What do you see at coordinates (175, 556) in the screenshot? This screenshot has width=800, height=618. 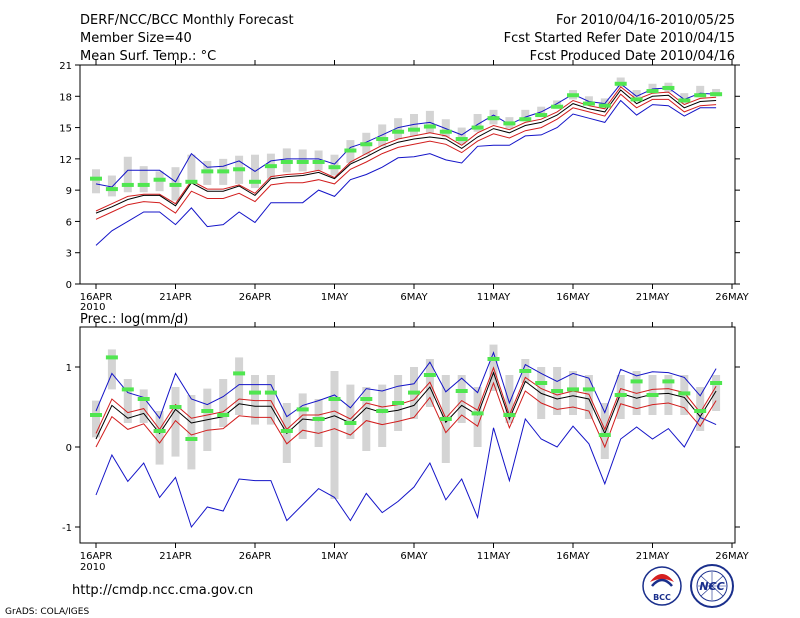 I see `x-tick-label: 21APR` at bounding box center [175, 556].